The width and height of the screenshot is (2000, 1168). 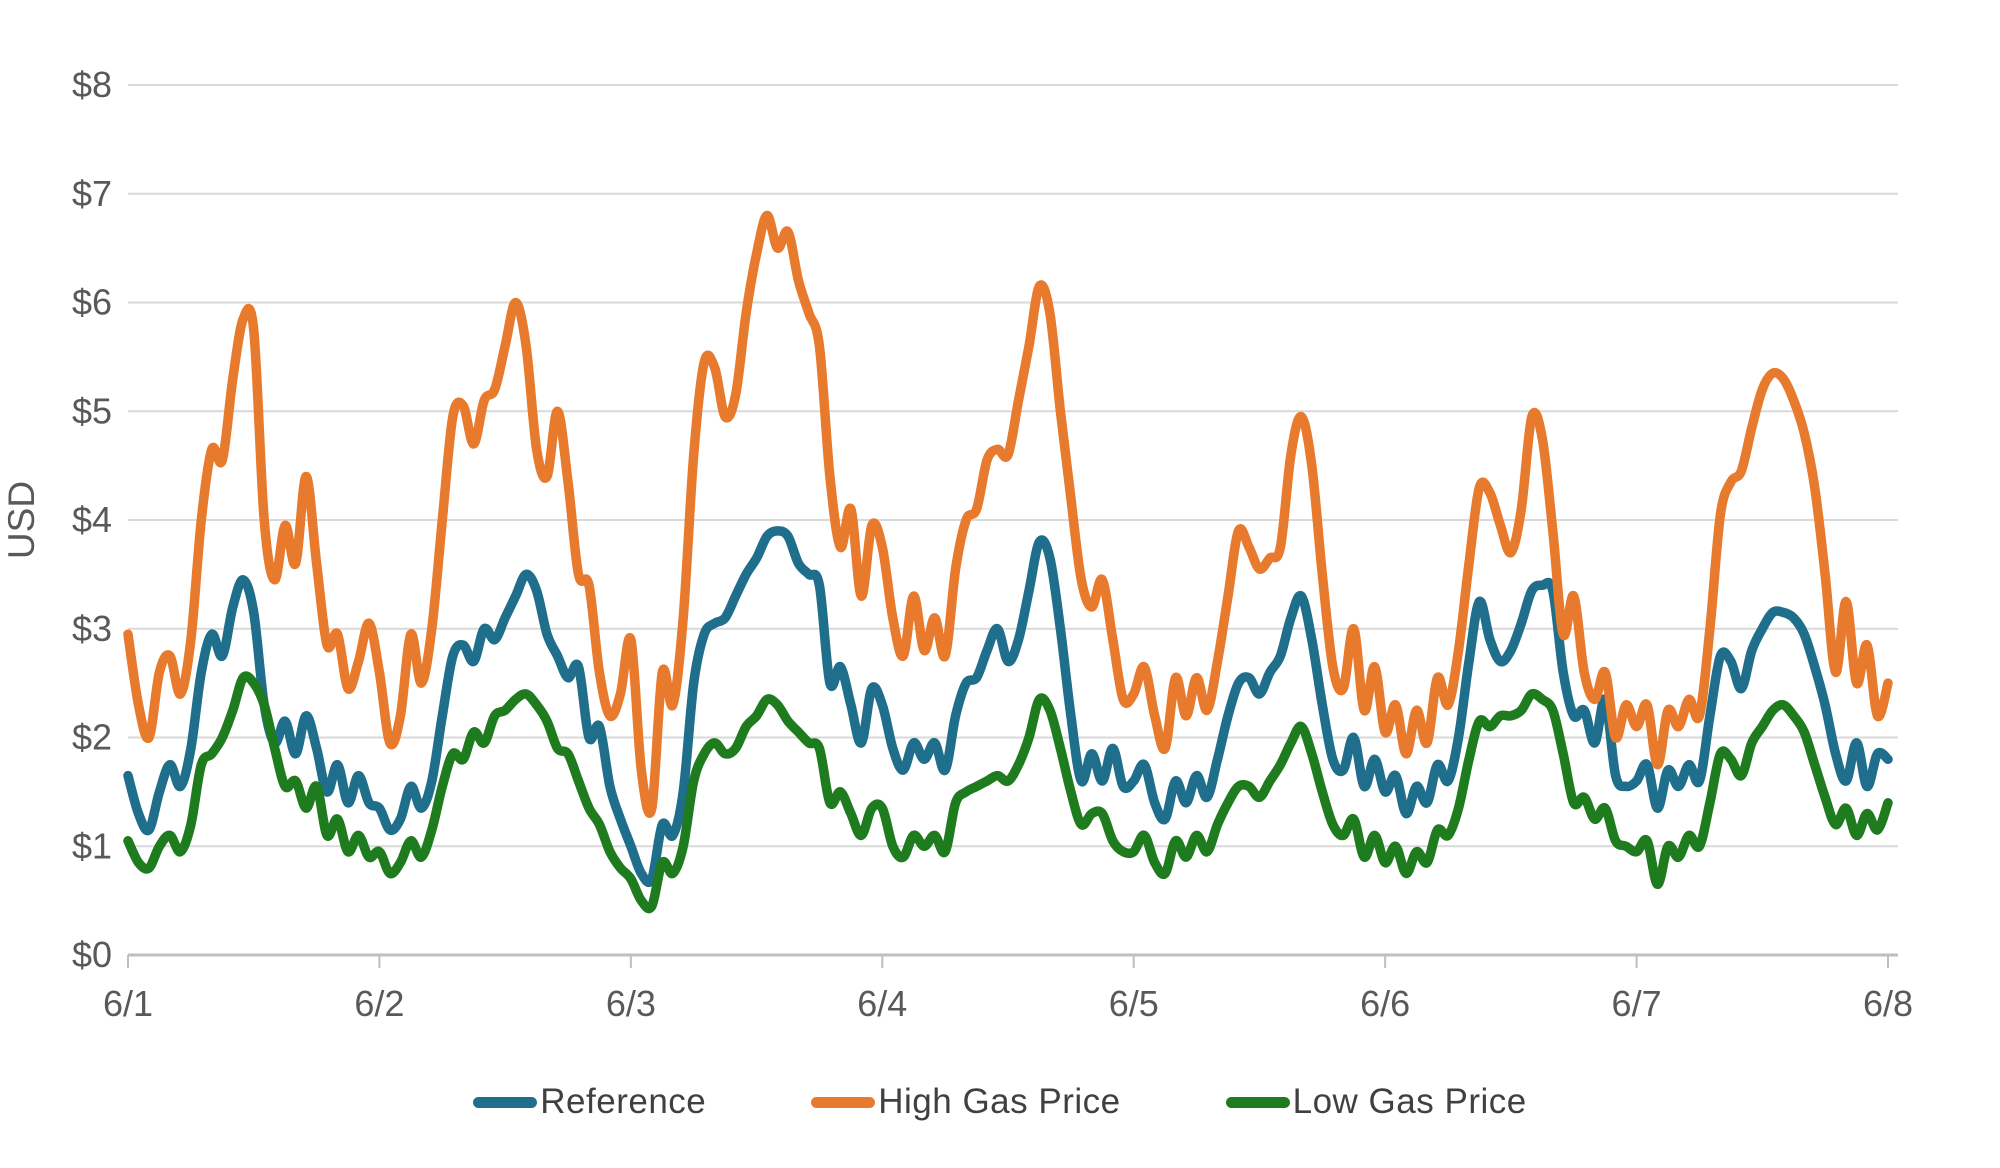 I want to click on y-tick-label: $7, so click(x=92, y=193).